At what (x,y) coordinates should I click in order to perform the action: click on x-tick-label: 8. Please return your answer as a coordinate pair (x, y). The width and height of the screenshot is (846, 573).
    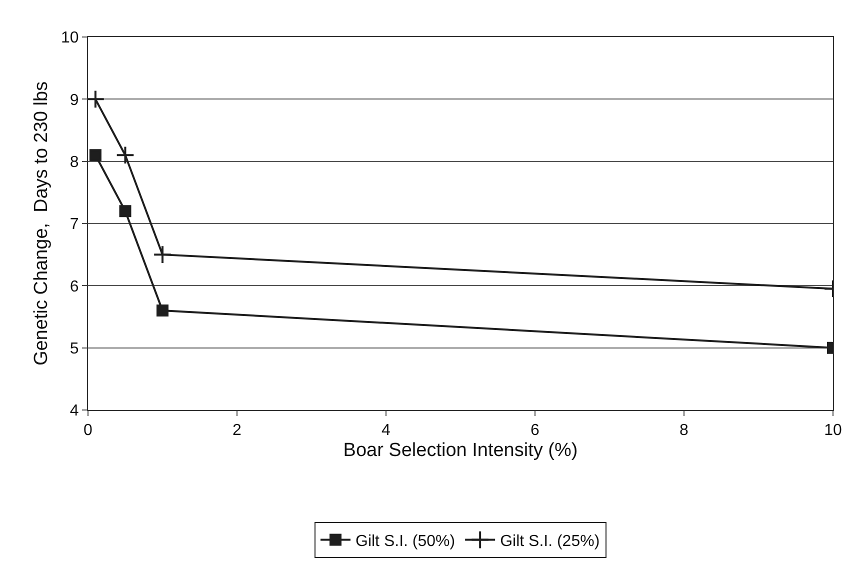
    Looking at the image, I should click on (684, 431).